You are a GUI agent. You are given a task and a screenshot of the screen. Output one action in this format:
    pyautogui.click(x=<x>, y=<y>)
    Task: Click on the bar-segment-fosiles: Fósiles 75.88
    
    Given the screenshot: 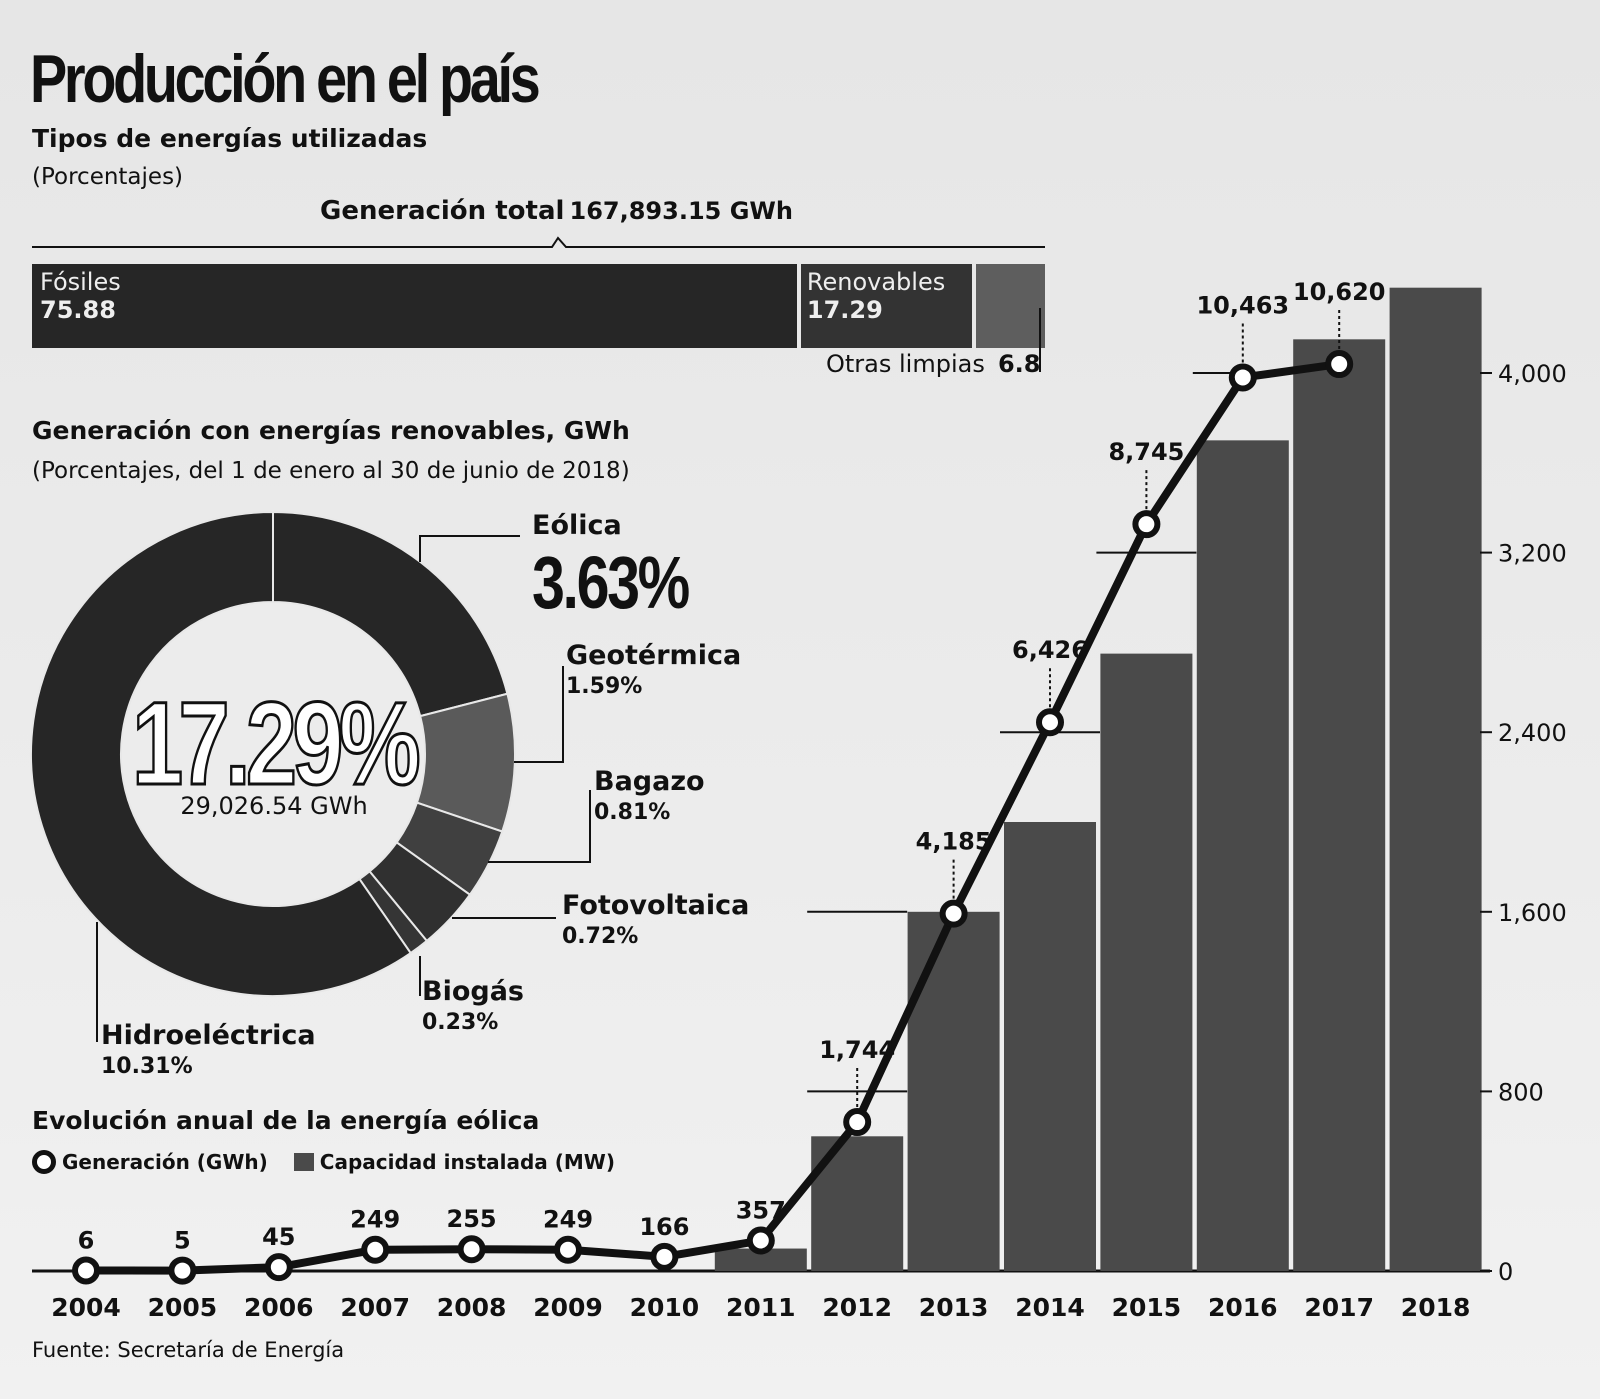 What is the action you would take?
    pyautogui.click(x=414, y=306)
    